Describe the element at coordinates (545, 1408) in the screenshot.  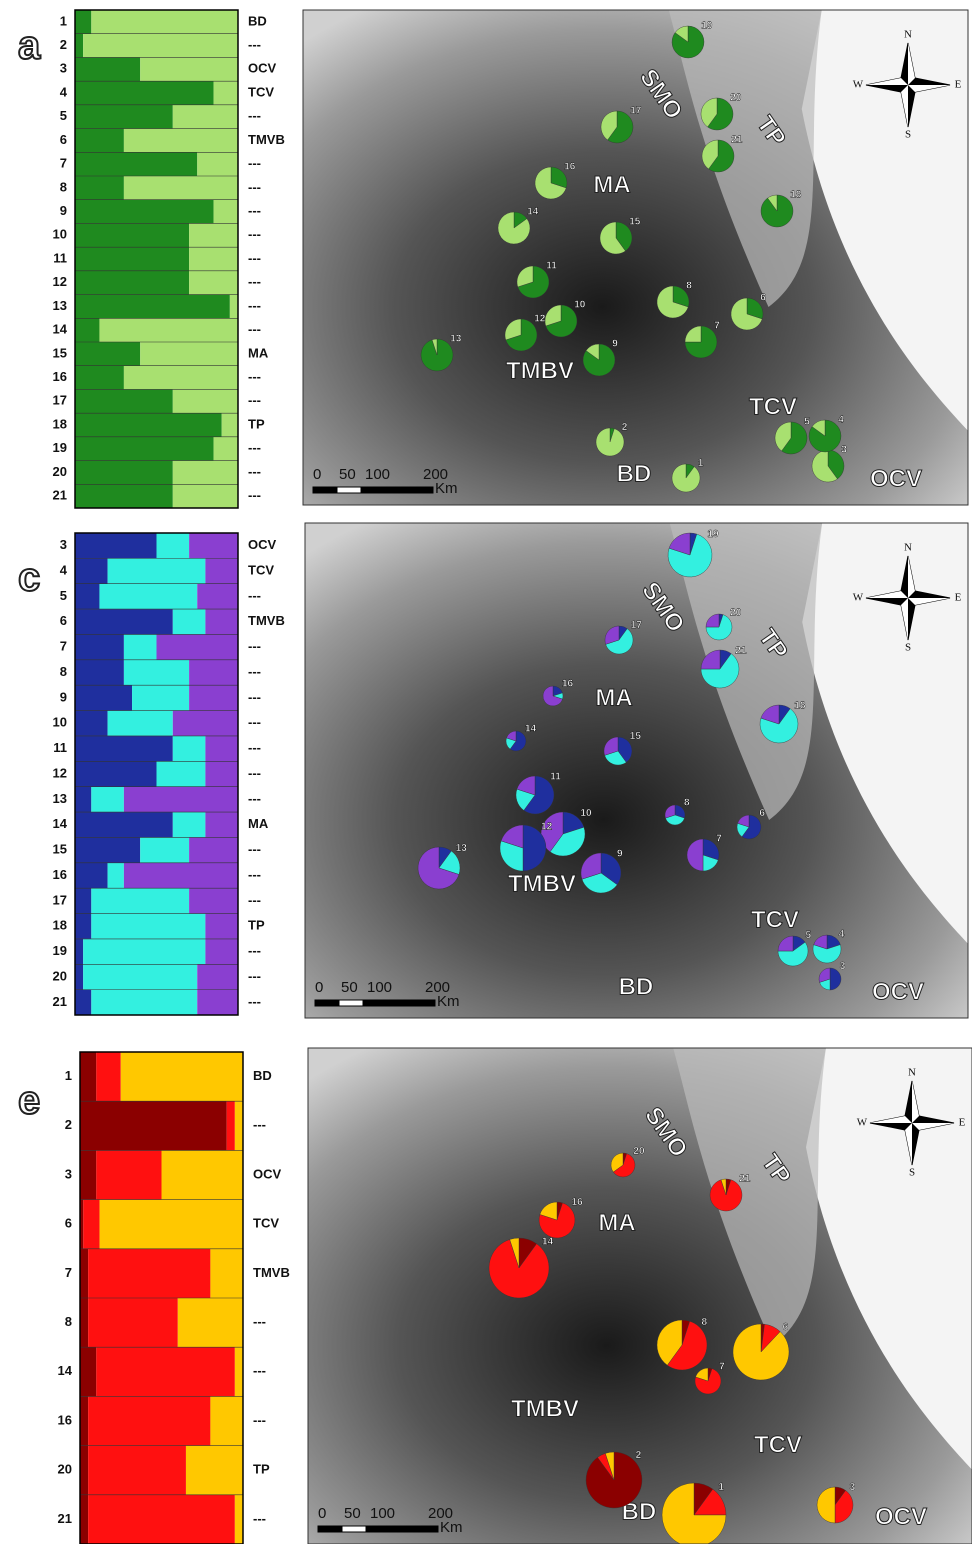
I see `region-label: TMBV` at that location.